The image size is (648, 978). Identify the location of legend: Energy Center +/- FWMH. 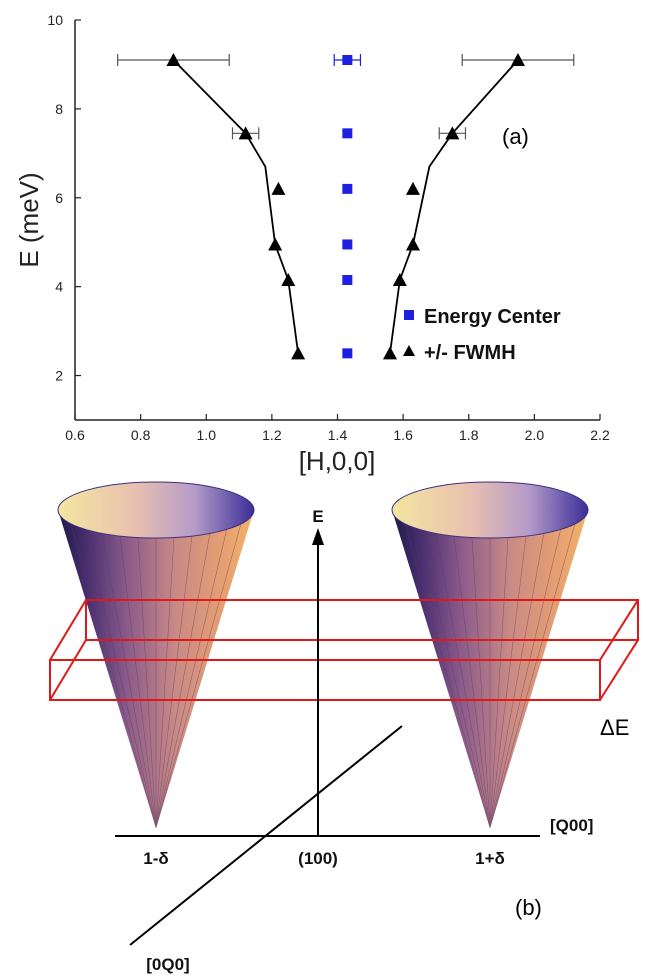
(482, 335).